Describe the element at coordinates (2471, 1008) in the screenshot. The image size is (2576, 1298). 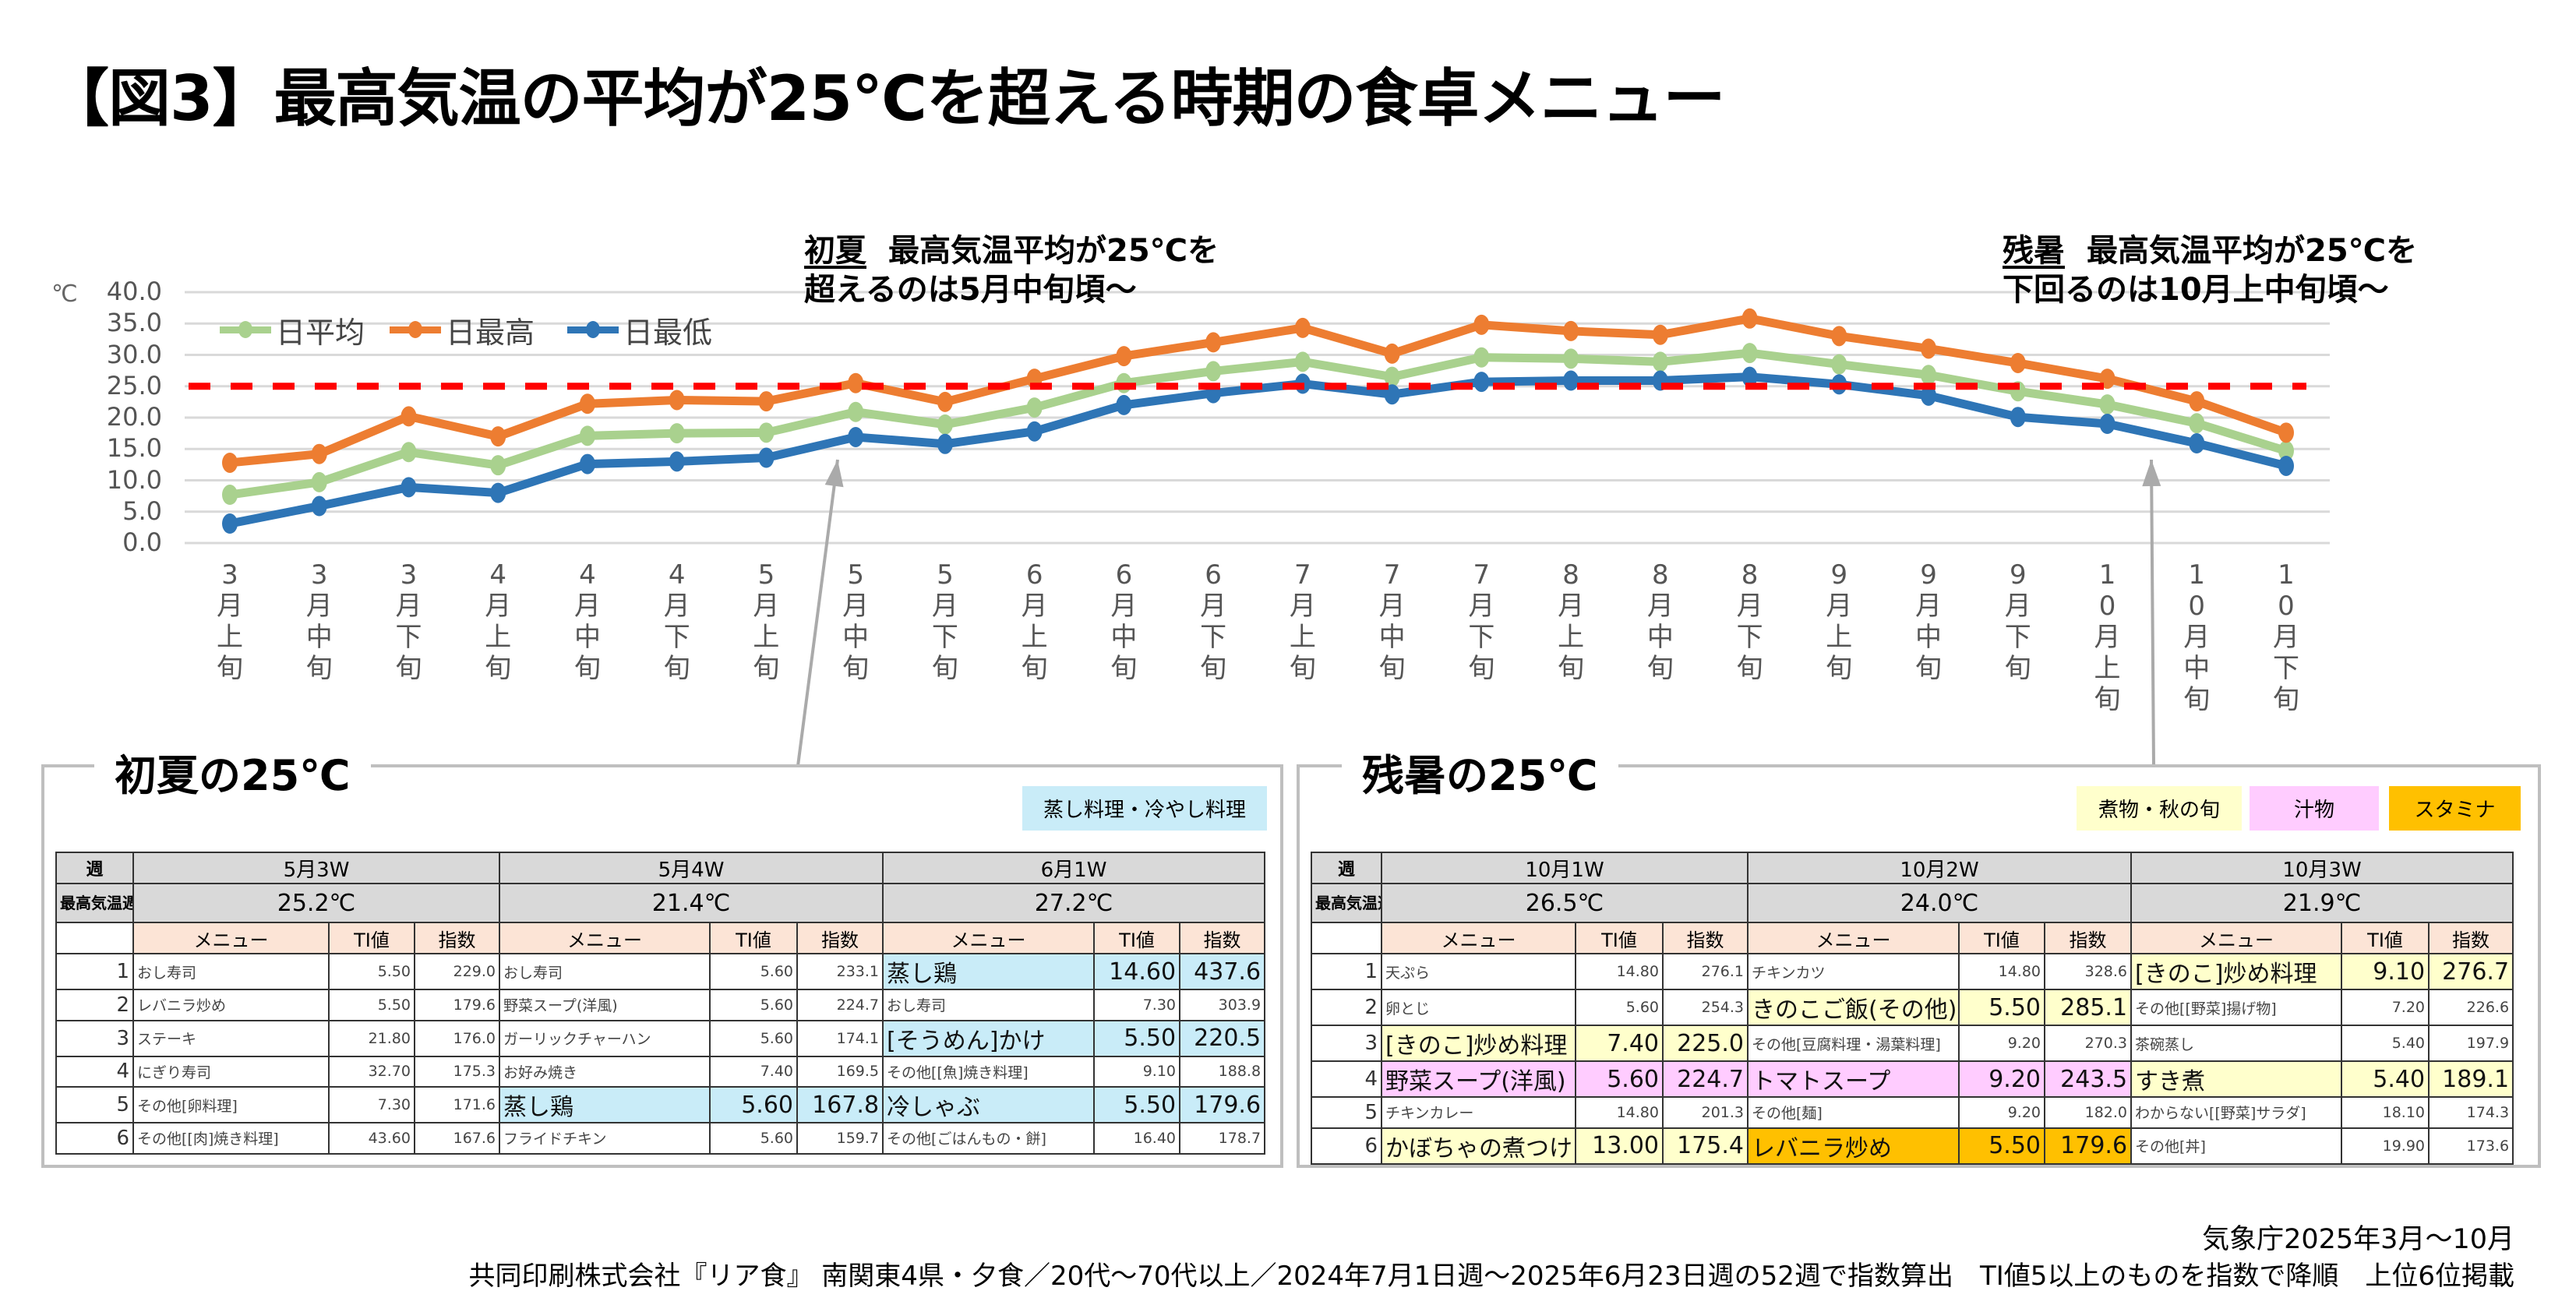
I see `index-value: 226.6` at that location.